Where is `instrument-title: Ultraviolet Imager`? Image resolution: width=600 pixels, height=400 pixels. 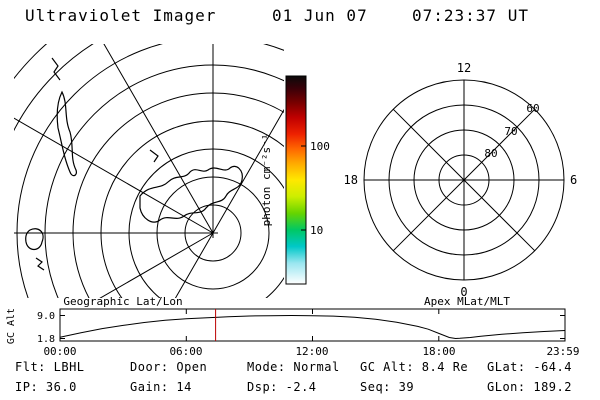 instrument-title: Ultraviolet Imager is located at coordinates (121, 15).